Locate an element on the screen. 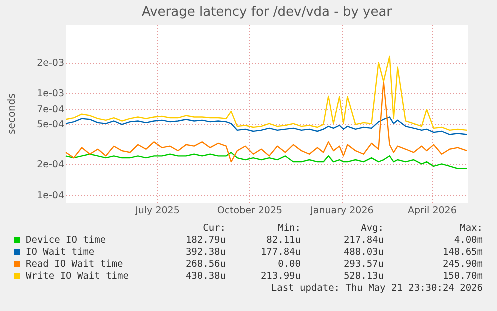  text: 177.84u is located at coordinates (280, 252).